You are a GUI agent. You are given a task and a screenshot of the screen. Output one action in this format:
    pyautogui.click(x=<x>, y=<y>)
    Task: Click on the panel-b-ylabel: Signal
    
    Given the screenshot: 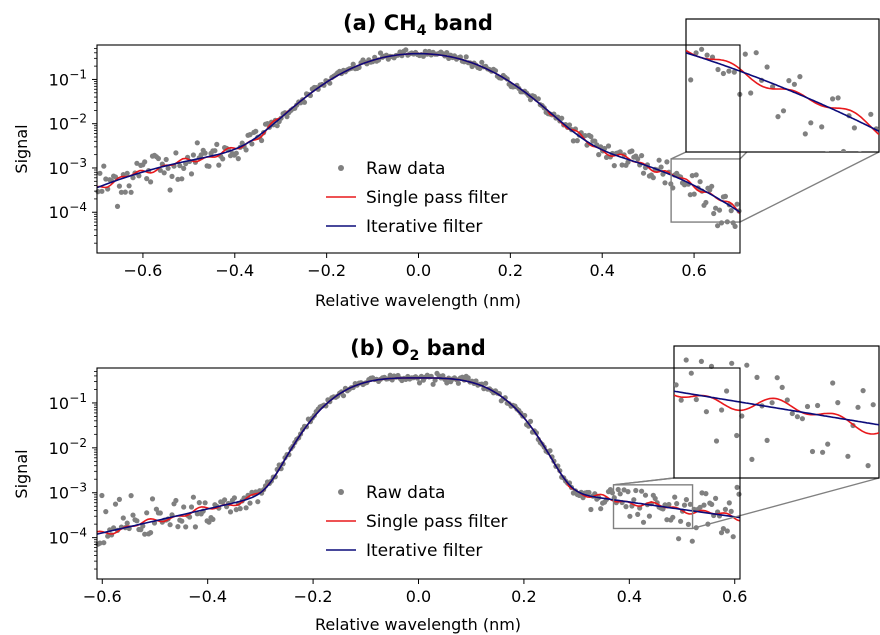 What is the action you would take?
    pyautogui.click(x=21, y=473)
    